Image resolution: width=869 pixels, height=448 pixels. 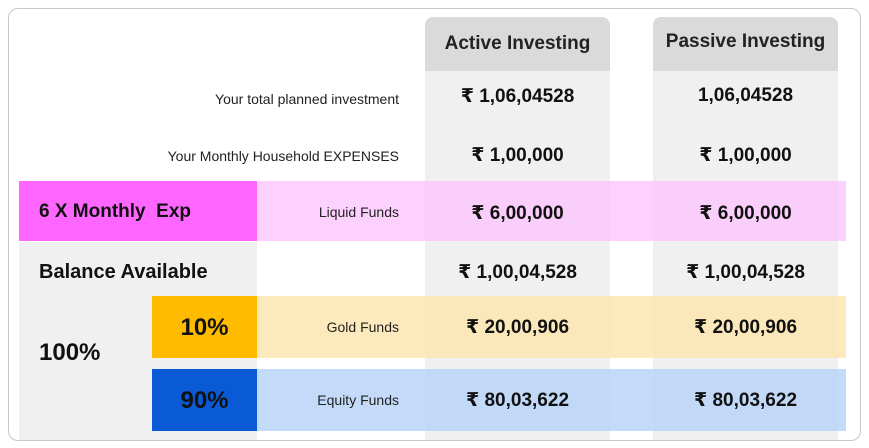 I want to click on gold-funds-passive: ₹ 20,00,906, so click(x=745, y=327).